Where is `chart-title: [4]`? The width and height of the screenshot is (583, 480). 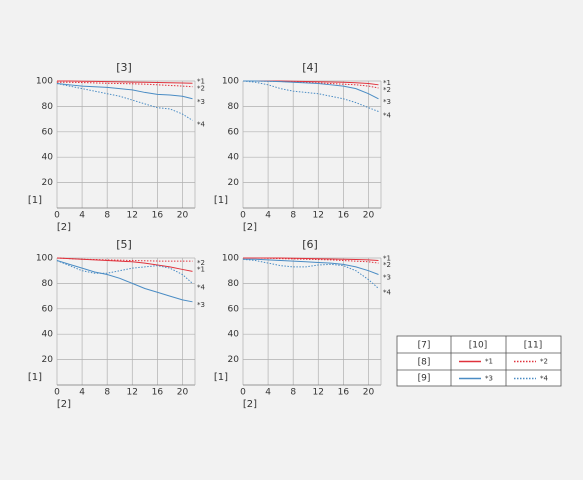
chart-title: [4] is located at coordinates (310, 67).